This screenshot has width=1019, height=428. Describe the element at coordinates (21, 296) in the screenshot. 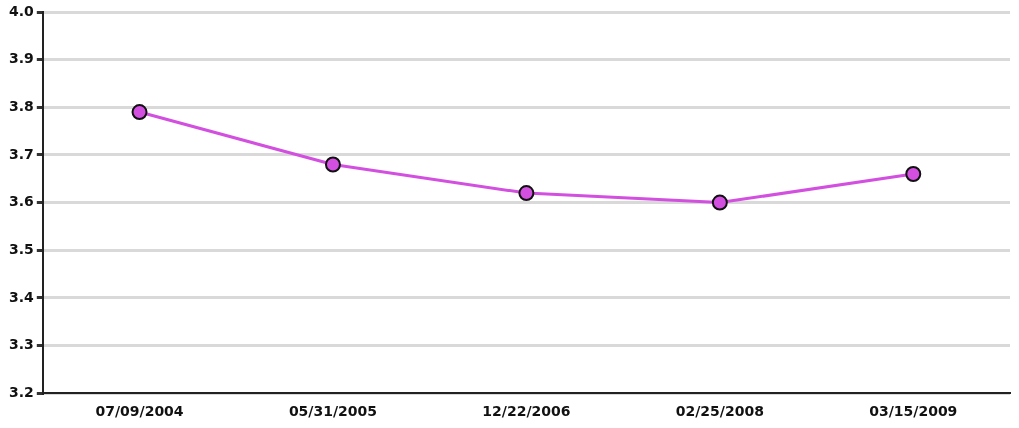

I see `y-tick-label: 3.4` at that location.